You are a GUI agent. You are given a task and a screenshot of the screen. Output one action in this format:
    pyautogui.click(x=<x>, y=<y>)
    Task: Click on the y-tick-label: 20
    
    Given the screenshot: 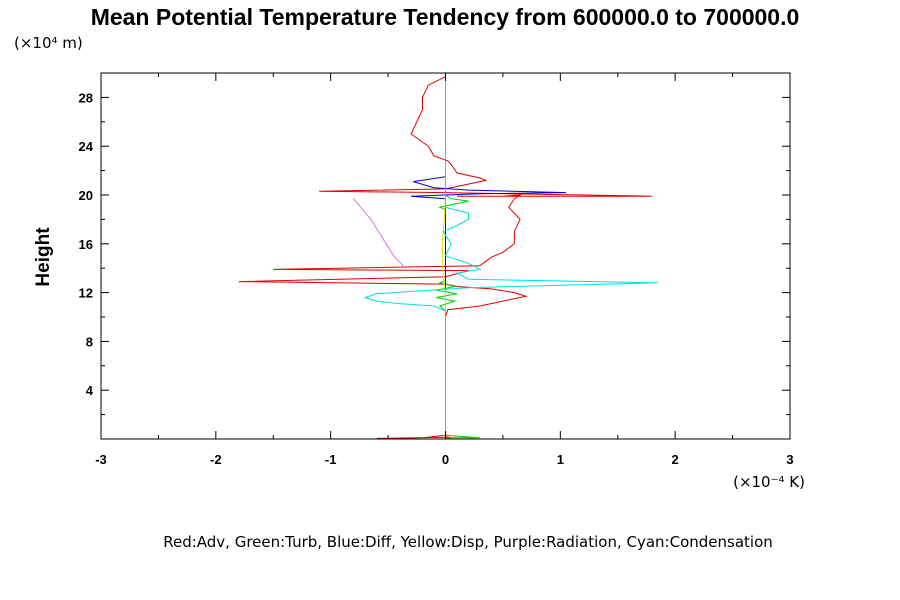 What is the action you would take?
    pyautogui.click(x=86, y=195)
    